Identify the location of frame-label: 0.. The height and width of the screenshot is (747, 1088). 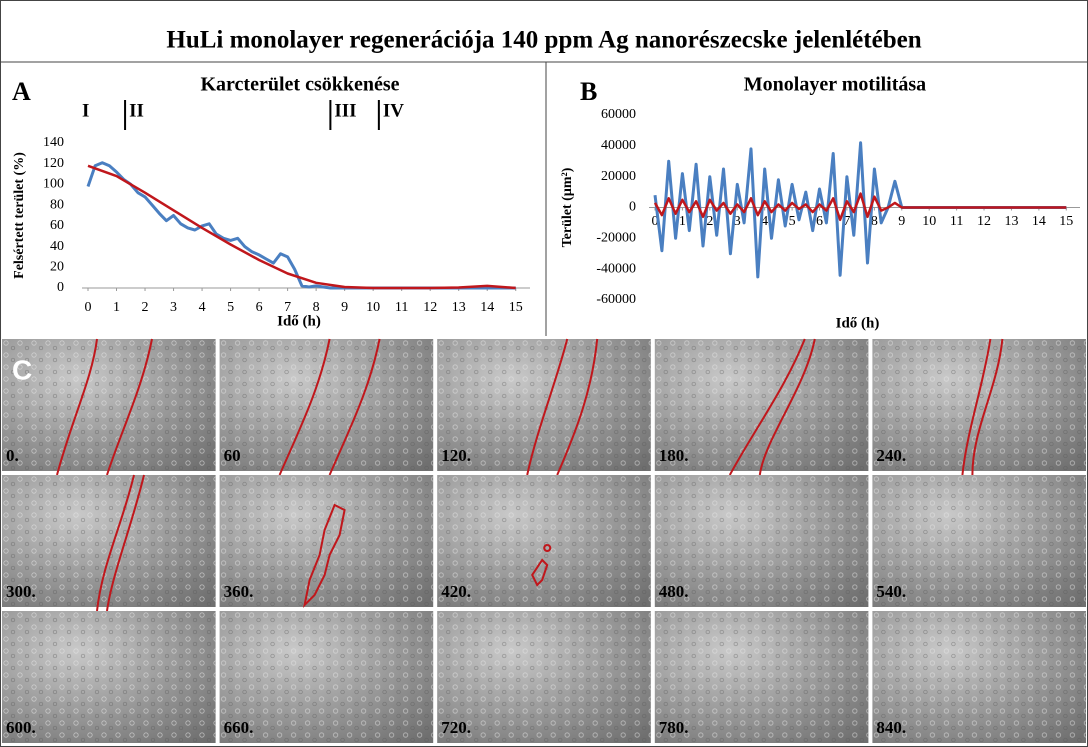
(12, 455).